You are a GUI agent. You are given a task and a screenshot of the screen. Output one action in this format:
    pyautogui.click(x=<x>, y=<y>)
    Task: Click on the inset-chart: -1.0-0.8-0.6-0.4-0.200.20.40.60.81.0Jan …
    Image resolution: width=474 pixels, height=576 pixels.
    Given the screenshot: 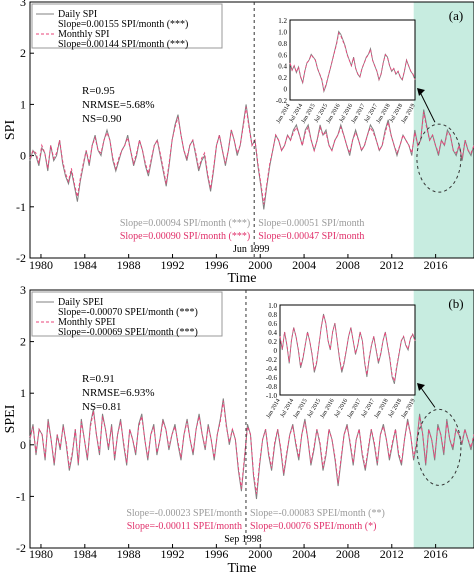 What is the action you would take?
    pyautogui.click(x=341, y=361)
    